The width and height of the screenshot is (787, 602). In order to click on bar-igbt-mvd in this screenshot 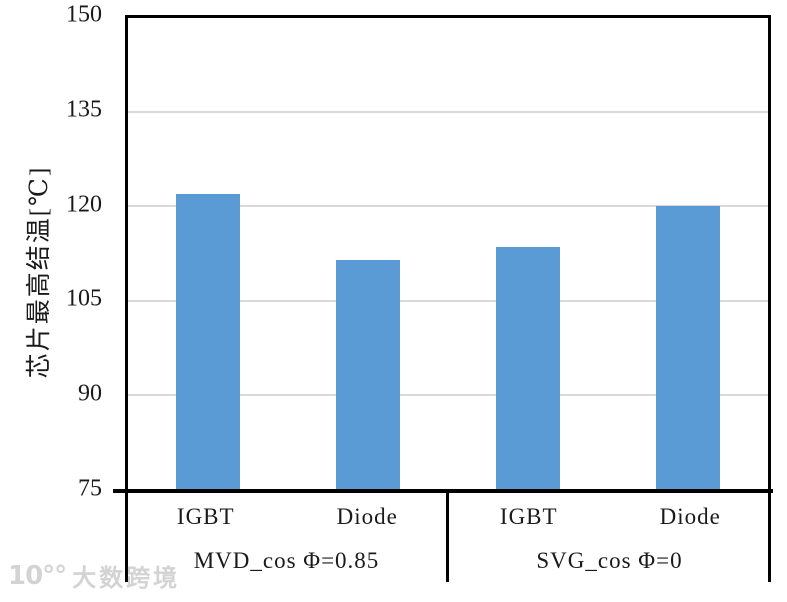, I will do `click(208, 341)`.